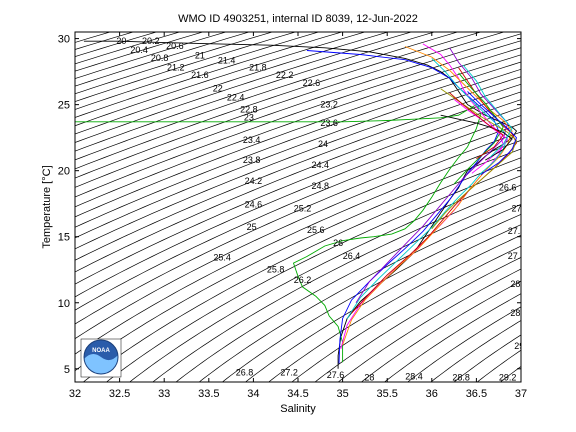 This screenshot has height=432, width=576. Describe the element at coordinates (329, 104) in the screenshot. I see `density-label: 23.2` at that location.